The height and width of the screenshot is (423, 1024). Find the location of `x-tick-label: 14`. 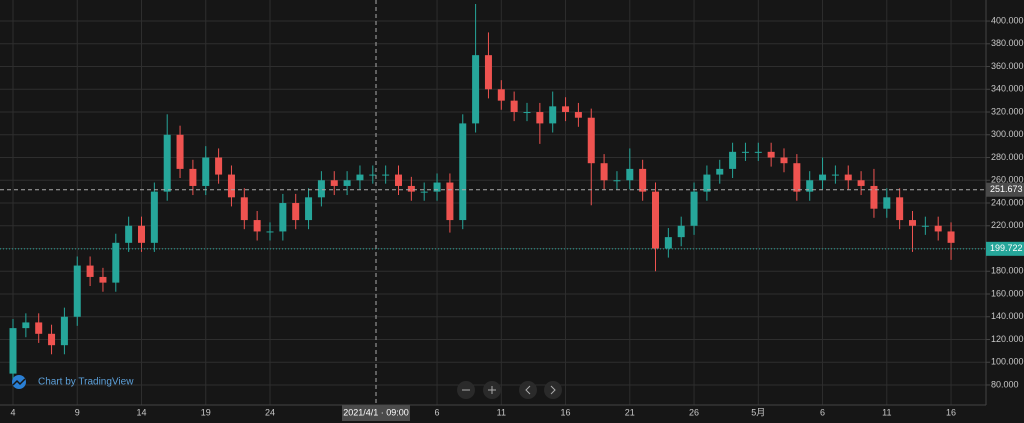

x-tick-label: 14 is located at coordinates (141, 412).